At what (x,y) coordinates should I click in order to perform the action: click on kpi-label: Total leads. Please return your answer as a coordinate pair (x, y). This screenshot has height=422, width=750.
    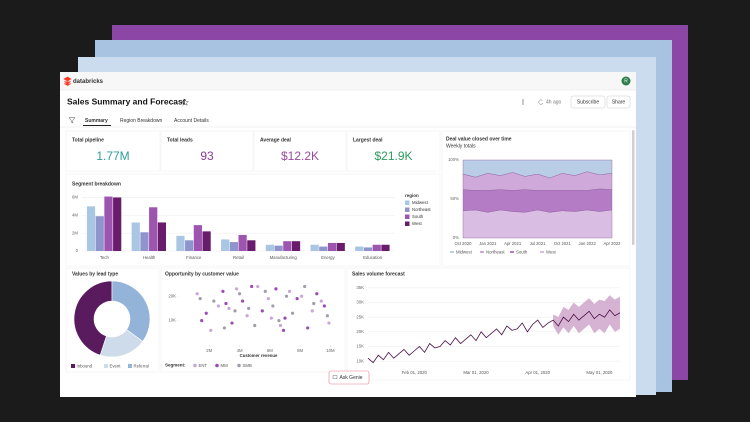
    Looking at the image, I should click on (180, 140).